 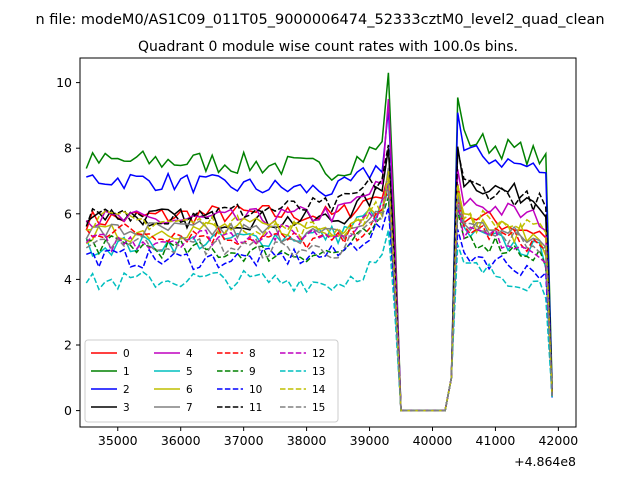 What do you see at coordinates (189, 390) in the screenshot?
I see `legend-label-6: 6` at bounding box center [189, 390].